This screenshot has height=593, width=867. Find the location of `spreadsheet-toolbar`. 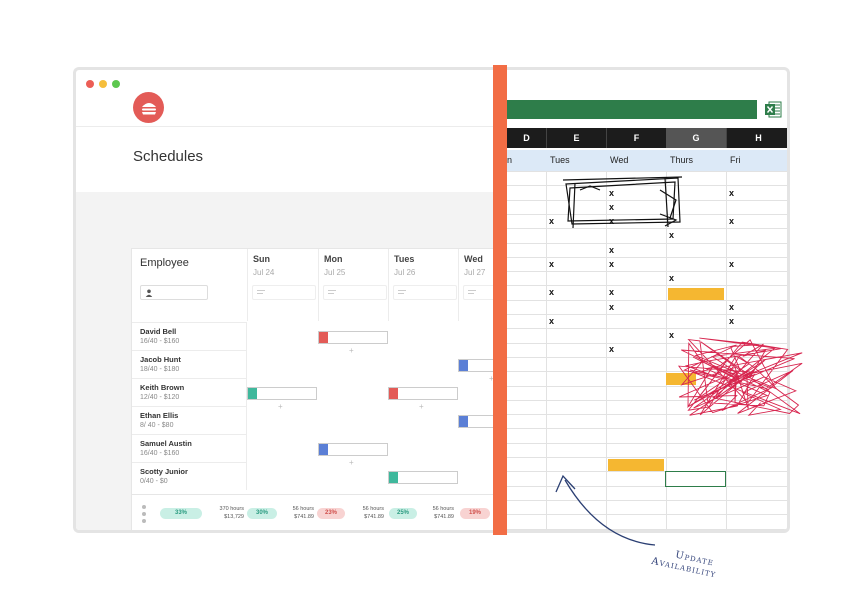

spreadsheet-toolbar is located at coordinates (632, 109).